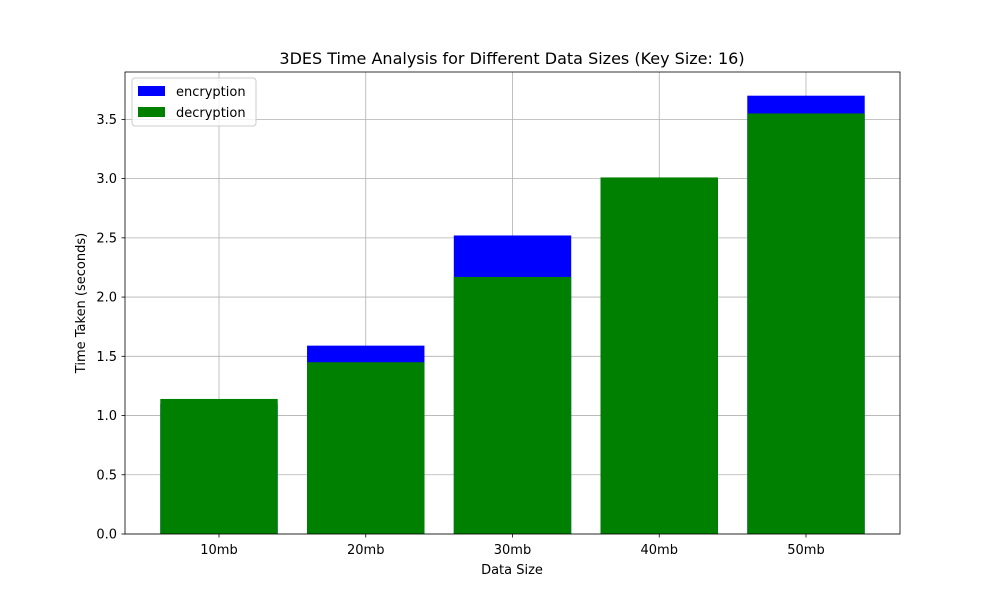  Describe the element at coordinates (366, 448) in the screenshot. I see `bar-decryption-20mb` at that location.